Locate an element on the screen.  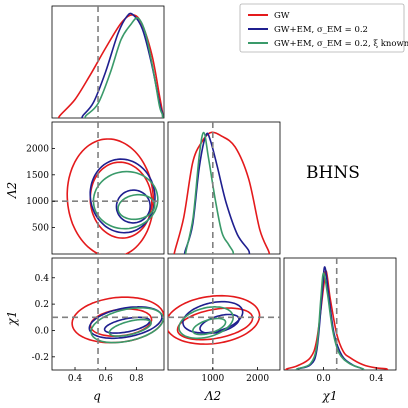
marginal-L2-GW is located at coordinates (222, 192).